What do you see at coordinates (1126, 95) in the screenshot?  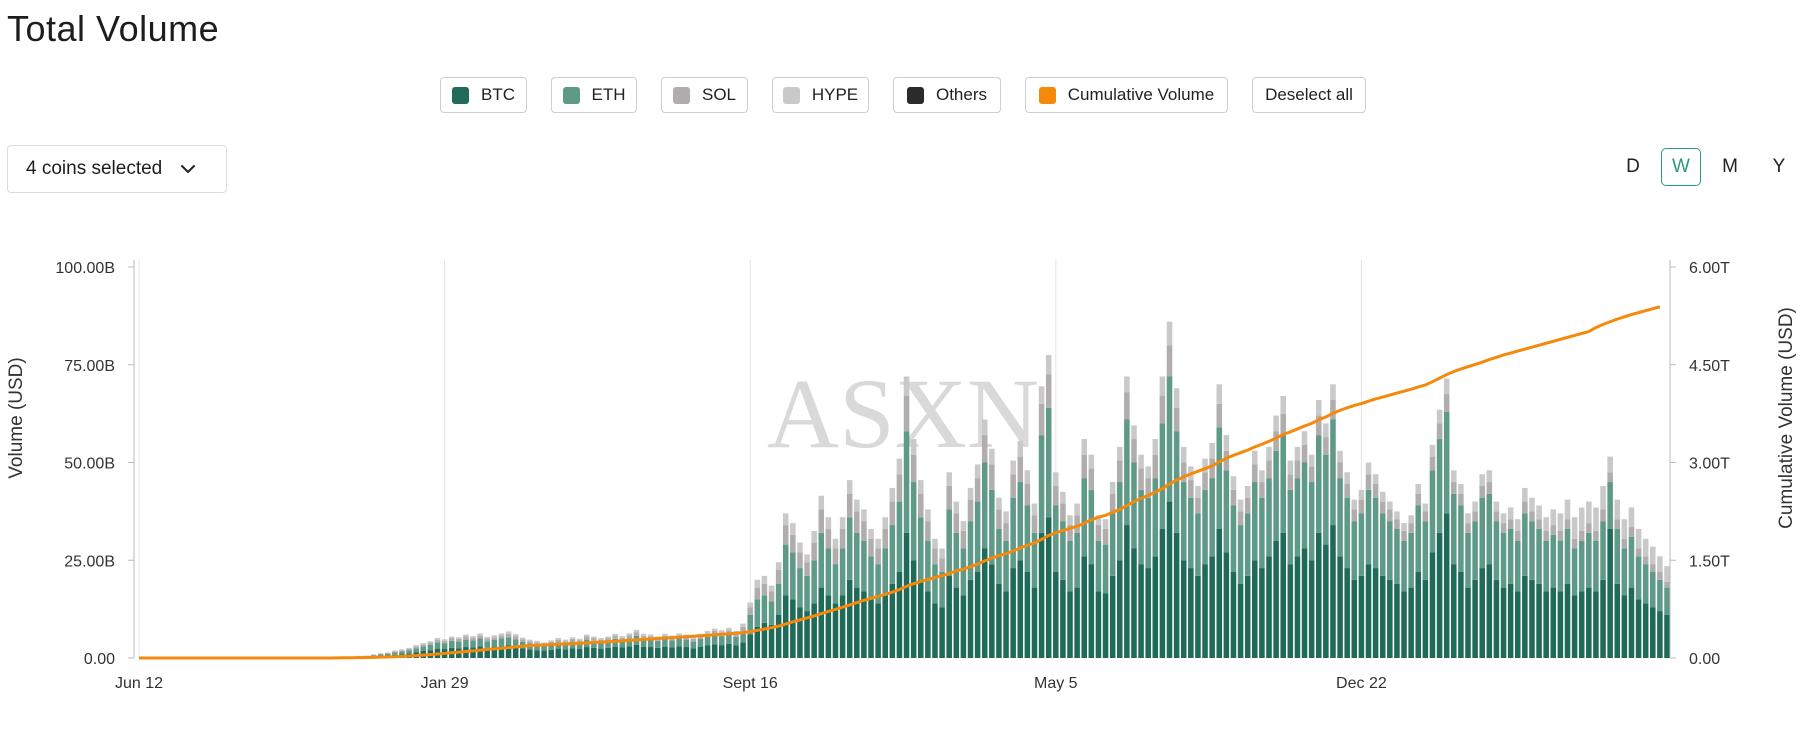 I see `legend-cumulative-button: Cumulative Volume` at bounding box center [1126, 95].